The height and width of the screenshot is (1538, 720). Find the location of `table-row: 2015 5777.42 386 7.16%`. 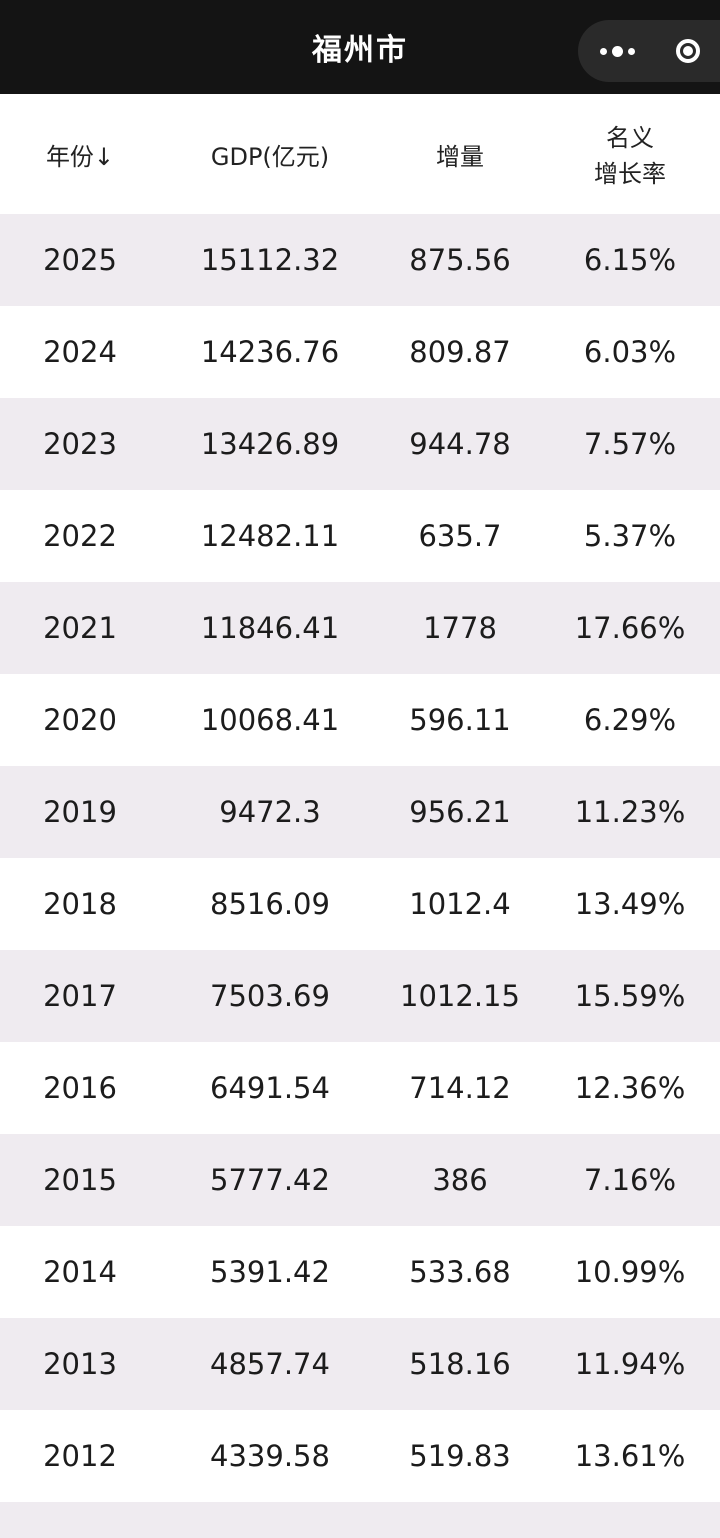

table-row: 2015 5777.42 386 7.16% is located at coordinates (360, 1180).